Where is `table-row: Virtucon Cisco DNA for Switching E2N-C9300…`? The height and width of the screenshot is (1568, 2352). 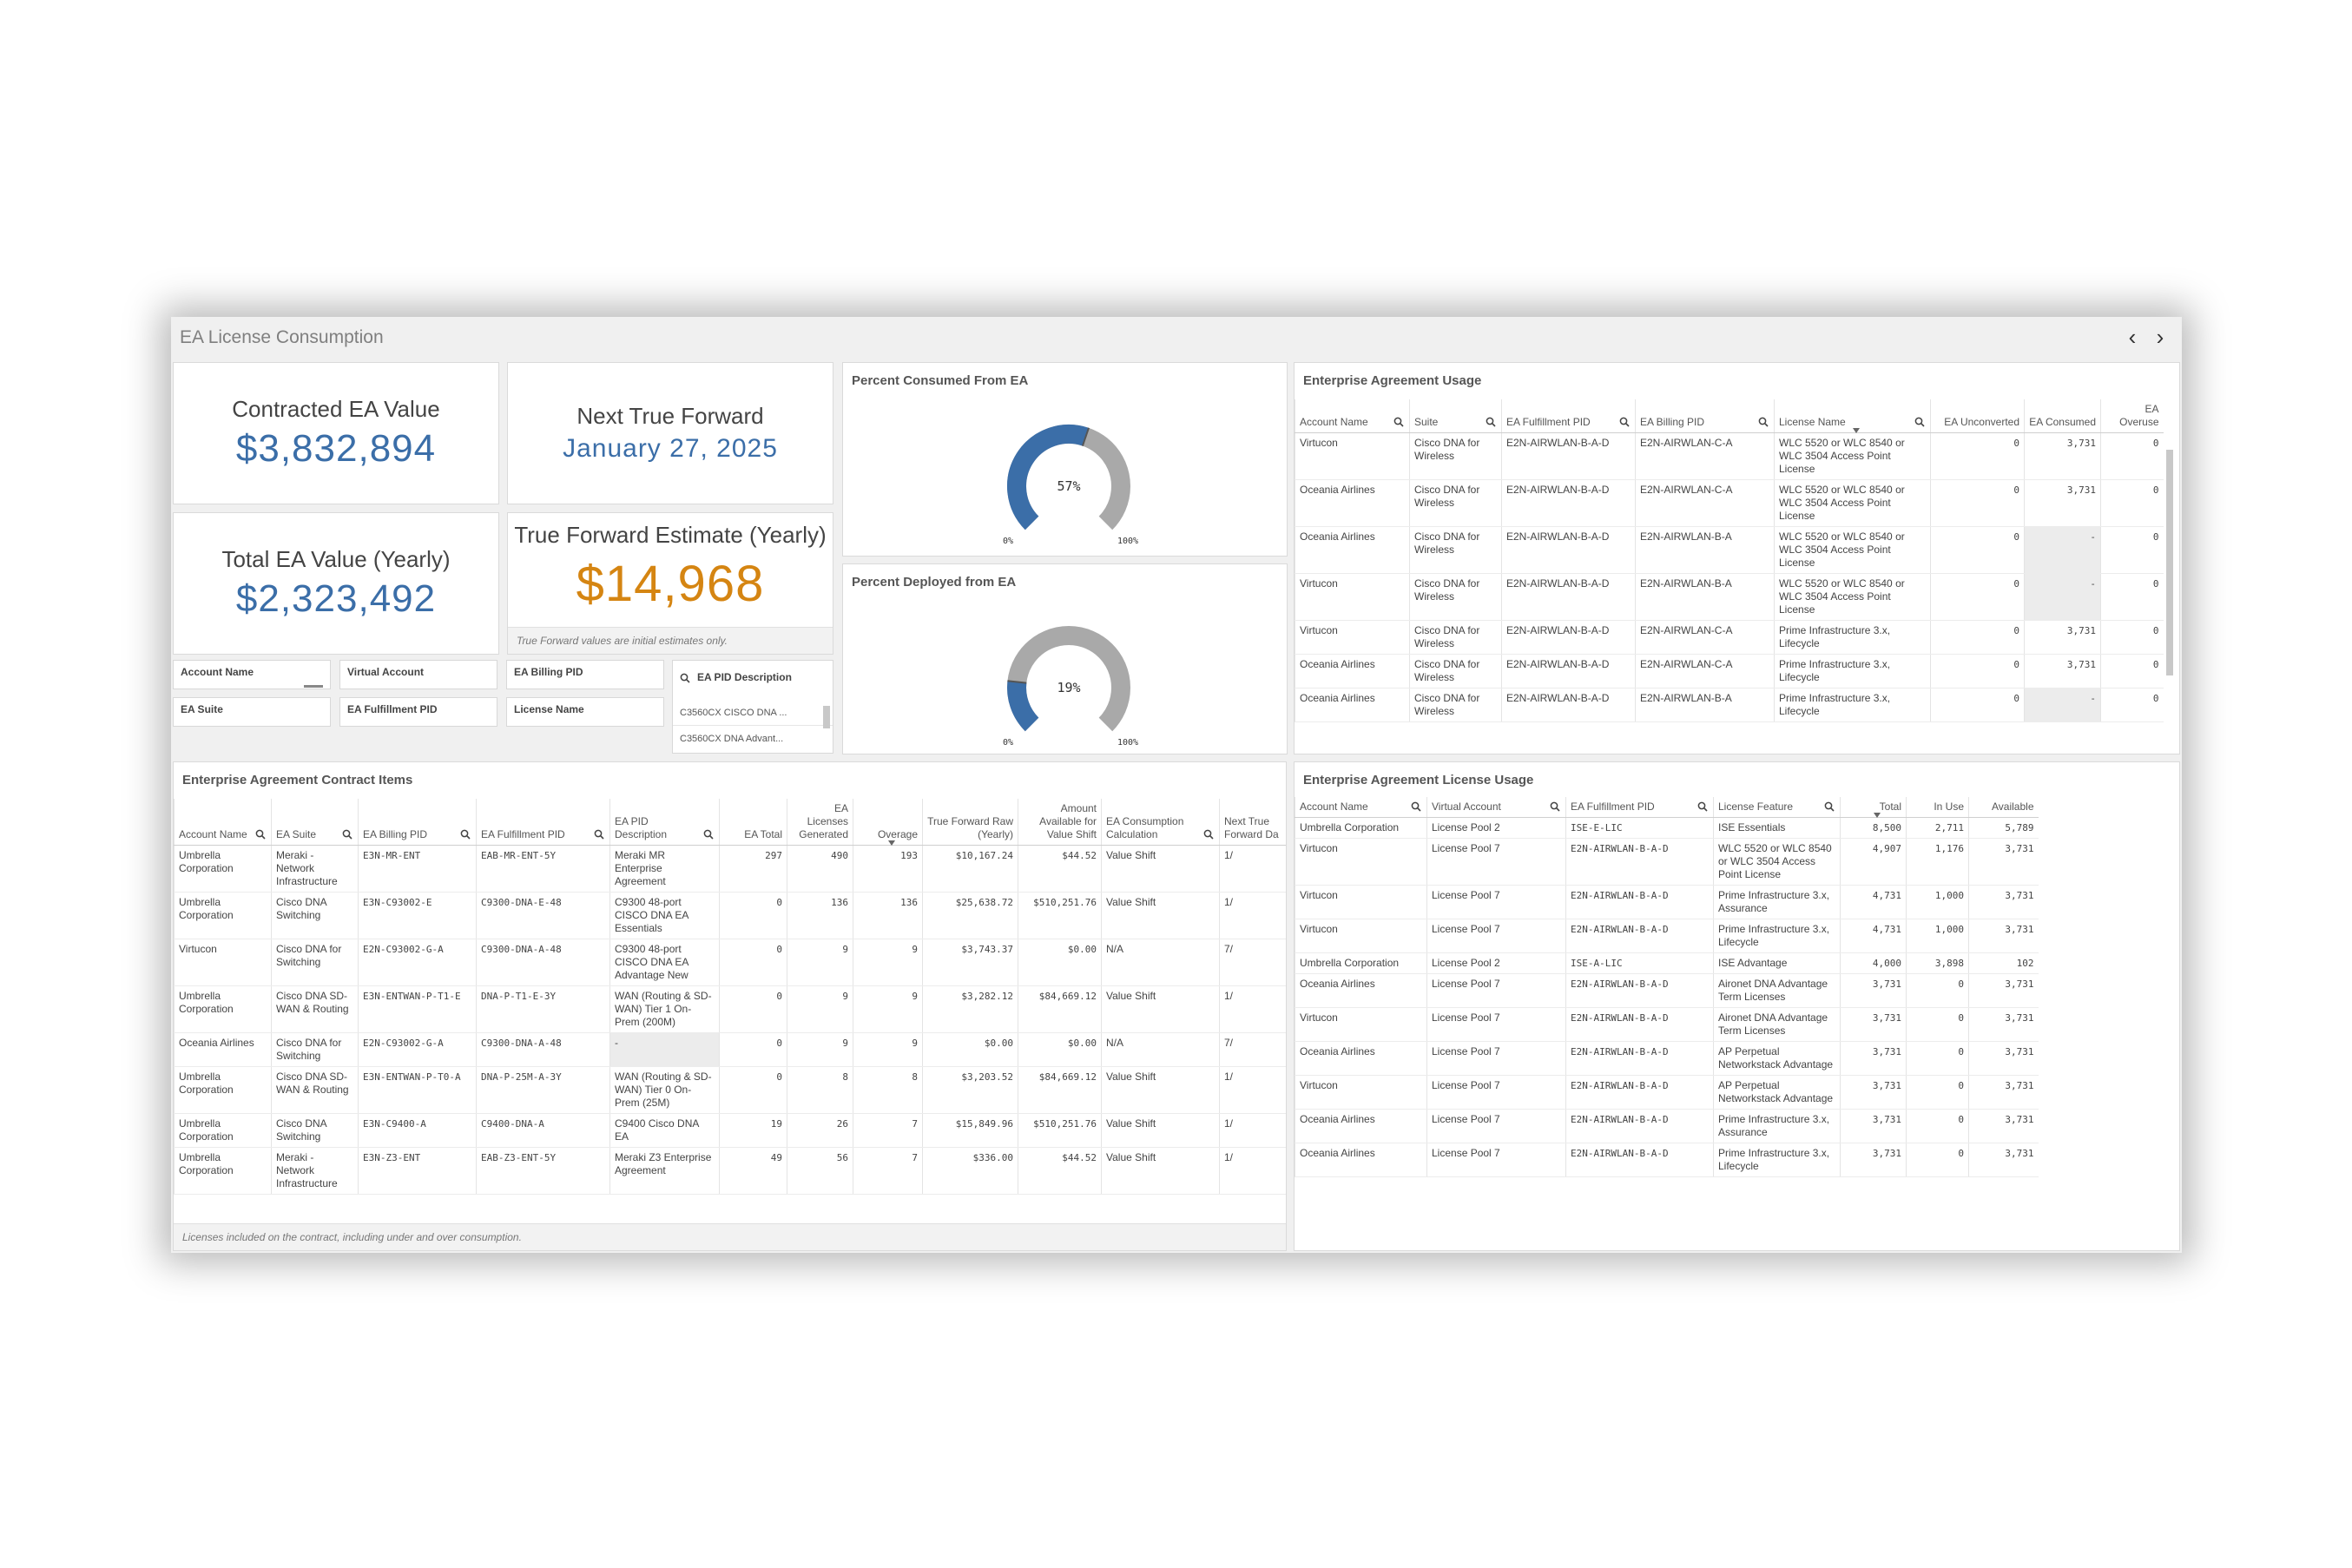
table-row: Virtucon Cisco DNA for Switching E2N-C9300… is located at coordinates (730, 962).